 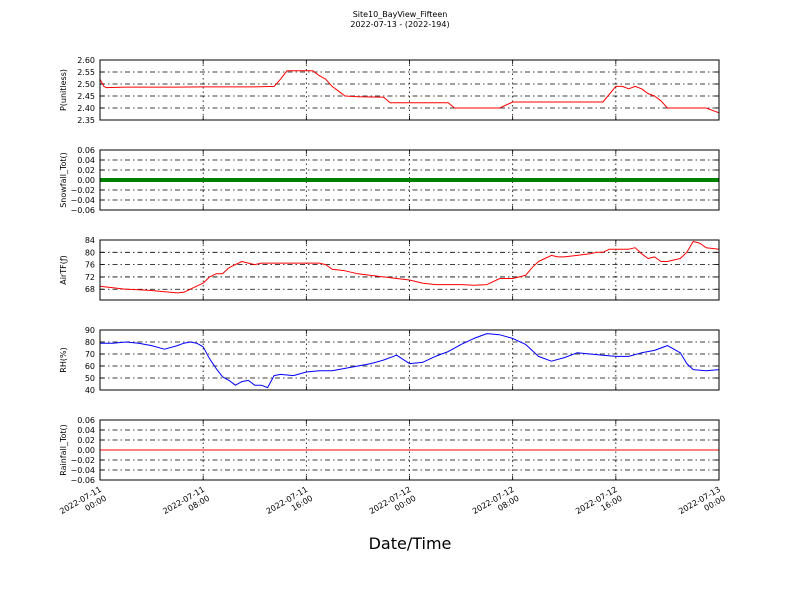 What do you see at coordinates (90, 378) in the screenshot?
I see `y-tick-label: 50` at bounding box center [90, 378].